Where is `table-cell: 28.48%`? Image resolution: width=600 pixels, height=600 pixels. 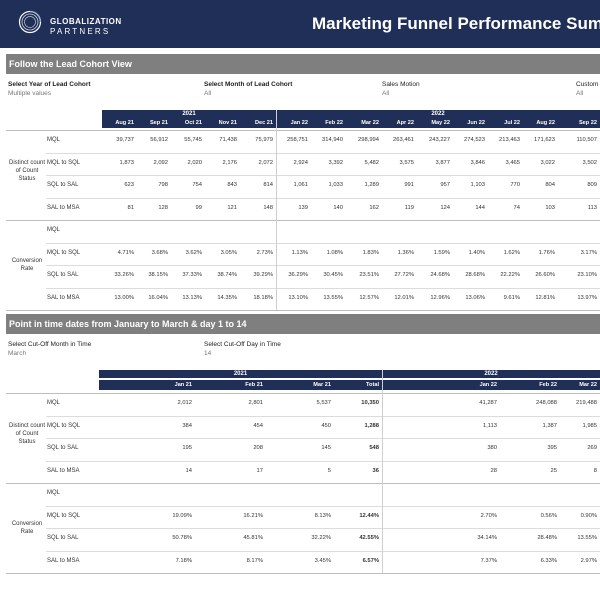
table-cell: 28.48% is located at coordinates (547, 538).